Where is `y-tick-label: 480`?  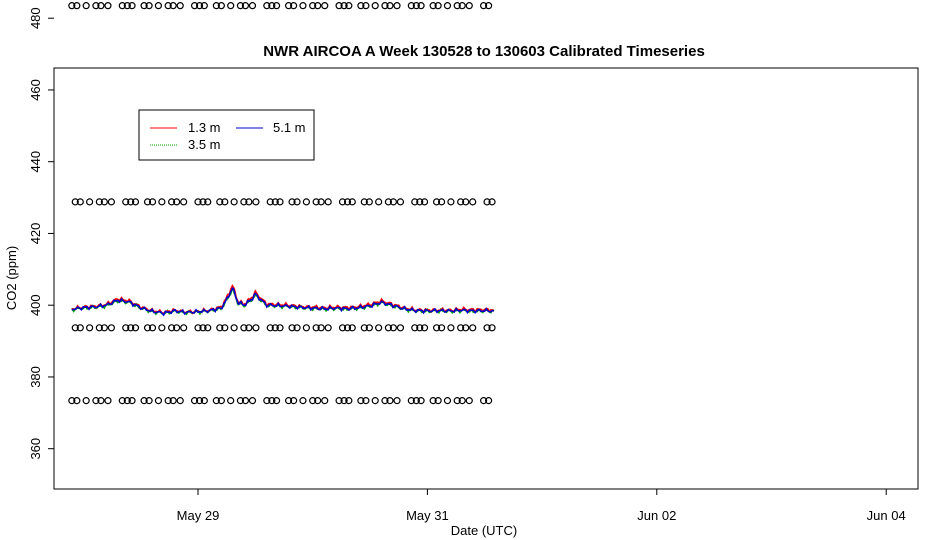 y-tick-label: 480 is located at coordinates (35, 18).